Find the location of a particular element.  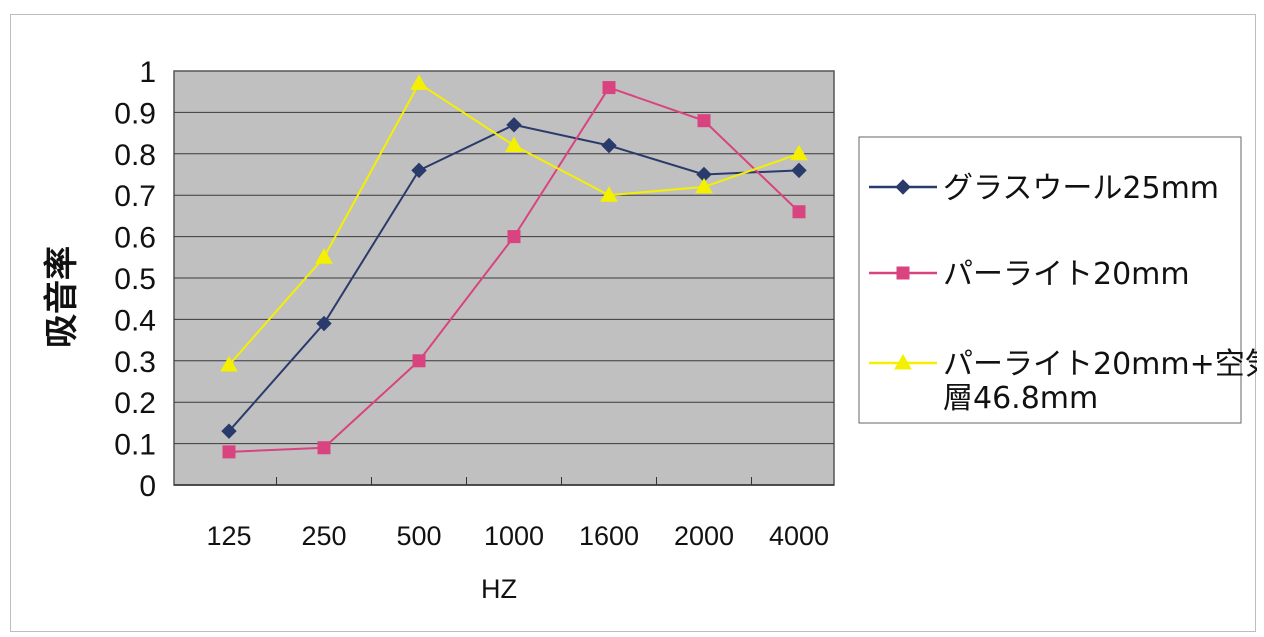

y-tick-label: 0.8 is located at coordinates (135, 155).